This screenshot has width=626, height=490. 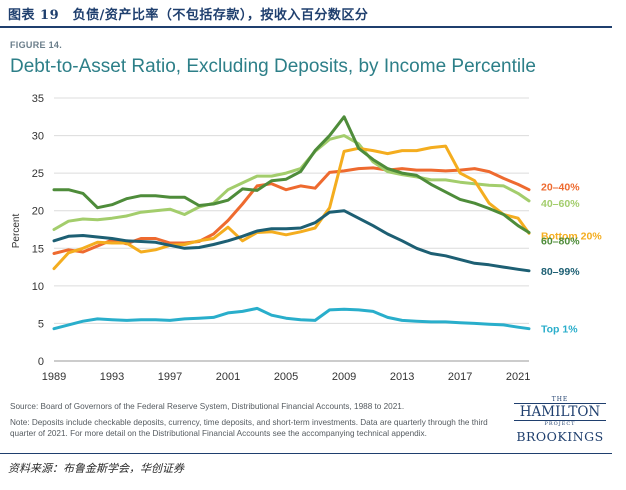 I want to click on x-tick-labels: 1989 1993 1997 2001 2005 2009 2013 2017 2021, so click(x=286, y=377).